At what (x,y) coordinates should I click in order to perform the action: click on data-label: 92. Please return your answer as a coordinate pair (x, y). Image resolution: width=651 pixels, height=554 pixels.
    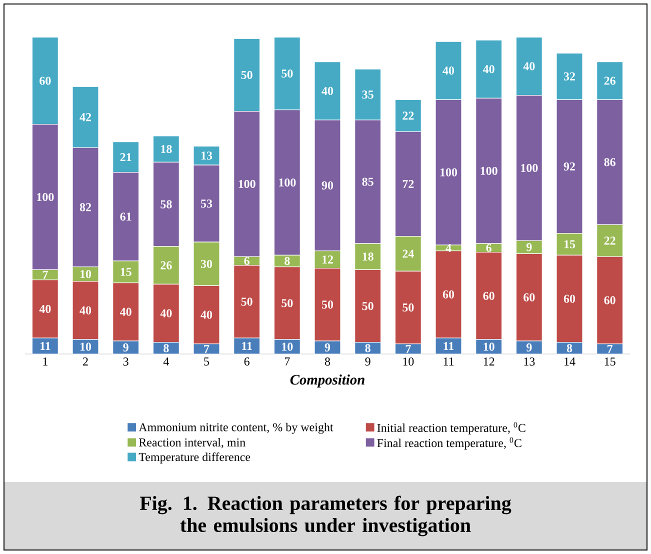
    Looking at the image, I should click on (569, 166).